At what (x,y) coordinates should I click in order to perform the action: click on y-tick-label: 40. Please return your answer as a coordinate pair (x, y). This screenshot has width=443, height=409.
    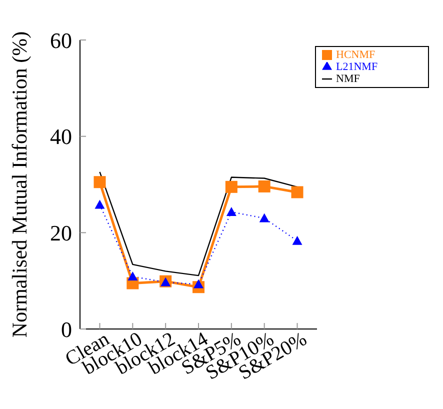
    Looking at the image, I should click on (61, 137).